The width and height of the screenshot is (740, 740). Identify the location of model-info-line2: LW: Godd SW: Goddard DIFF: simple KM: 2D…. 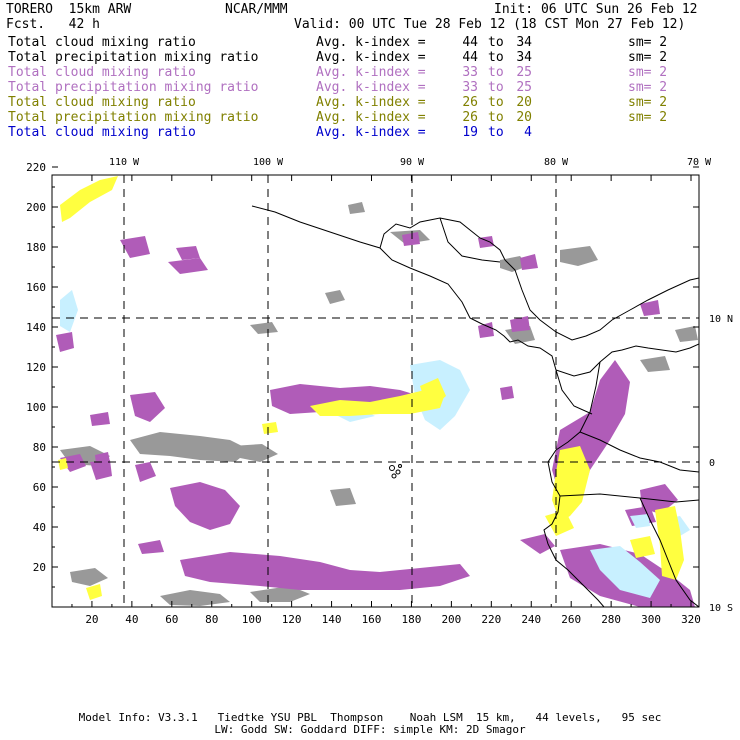
(370, 729).